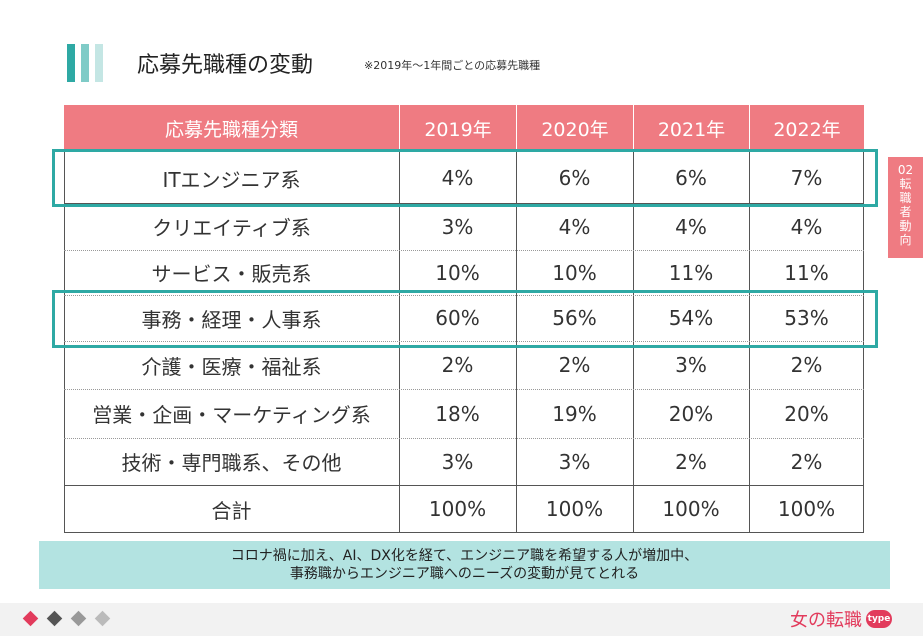 This screenshot has height=636, width=923. What do you see at coordinates (574, 413) in the screenshot?
I see `value-cell: 19%` at bounding box center [574, 413].